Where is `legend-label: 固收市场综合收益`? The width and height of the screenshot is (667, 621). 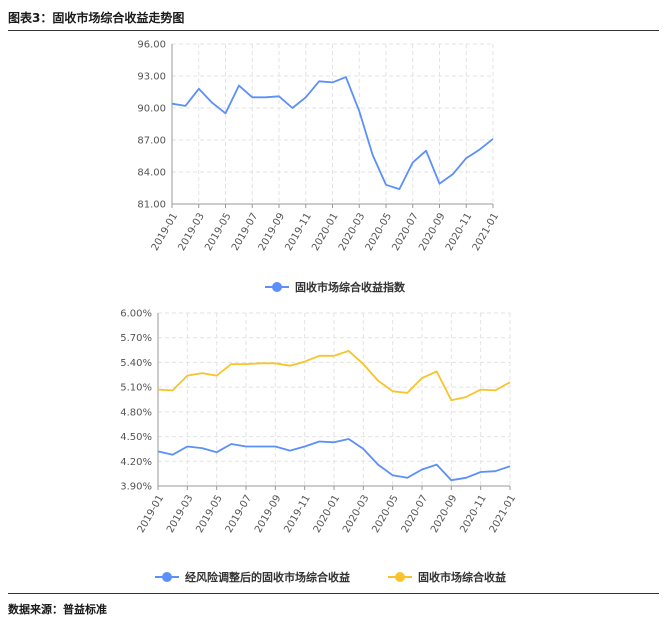
legend-label: 固收市场综合收益 is located at coordinates (462, 577).